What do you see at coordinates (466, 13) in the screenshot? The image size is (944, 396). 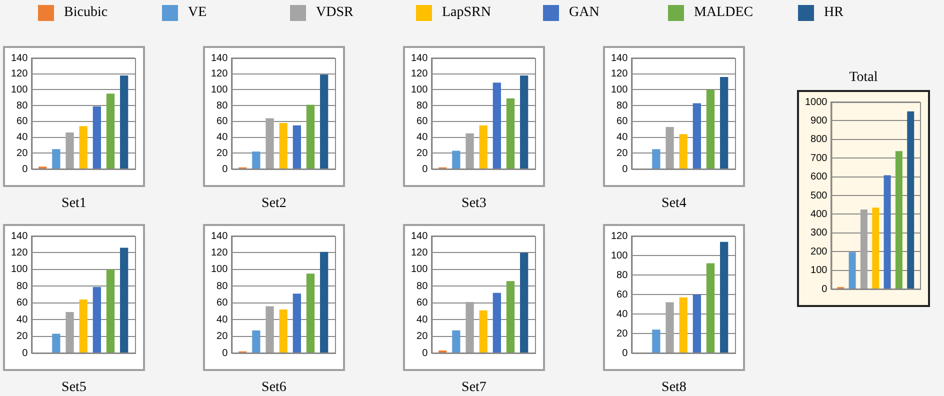 I see `legend-label: LapSRN` at bounding box center [466, 13].